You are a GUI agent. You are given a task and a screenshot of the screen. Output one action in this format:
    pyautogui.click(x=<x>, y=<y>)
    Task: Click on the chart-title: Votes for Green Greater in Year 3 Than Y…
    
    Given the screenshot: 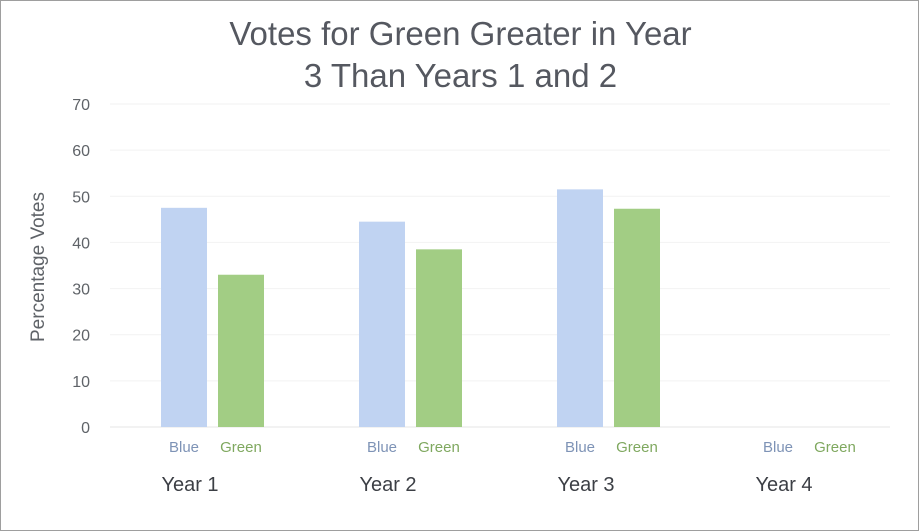 What is the action you would take?
    pyautogui.click(x=460, y=54)
    